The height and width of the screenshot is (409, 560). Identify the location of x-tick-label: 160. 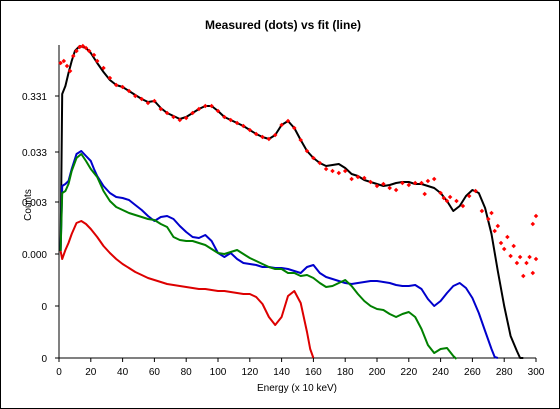
(313, 372).